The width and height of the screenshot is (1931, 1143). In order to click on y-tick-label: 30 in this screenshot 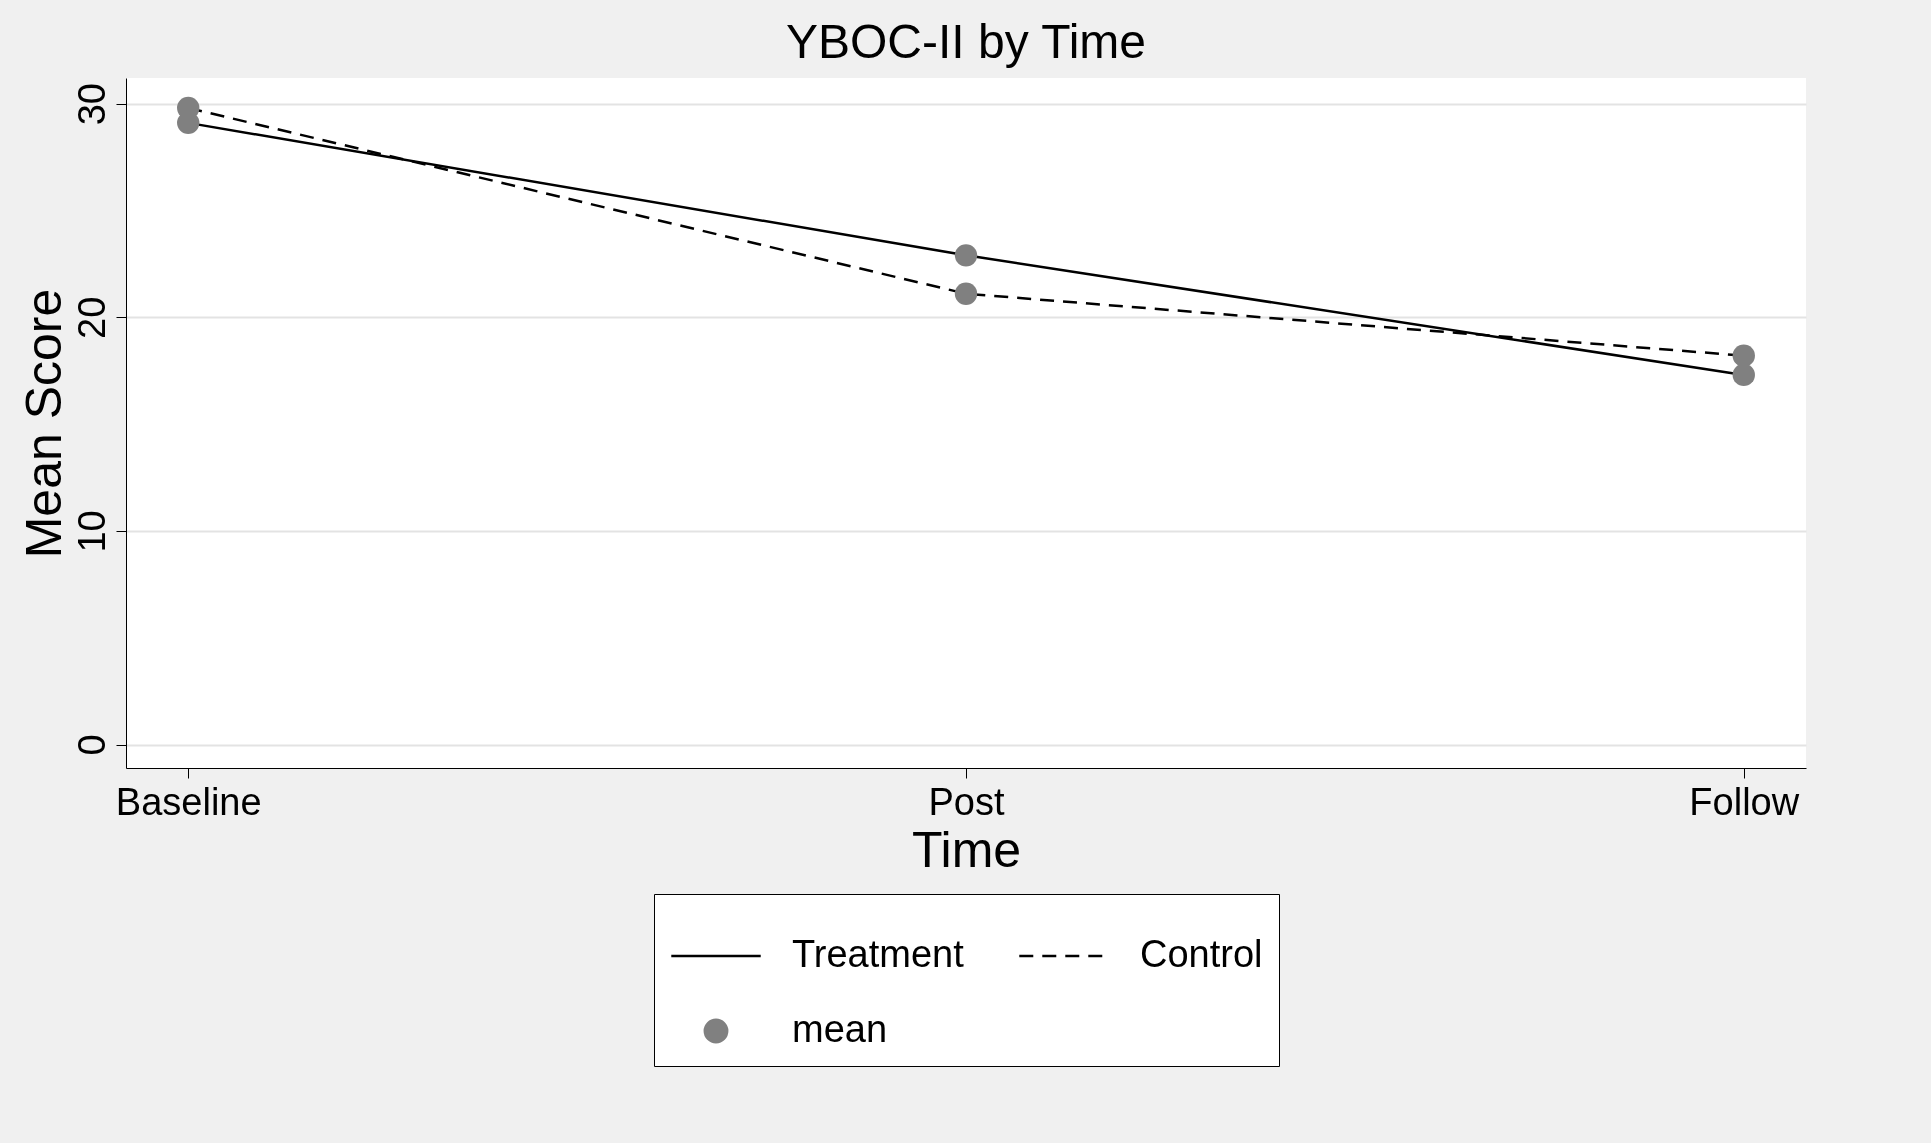, I will do `click(91, 104)`.